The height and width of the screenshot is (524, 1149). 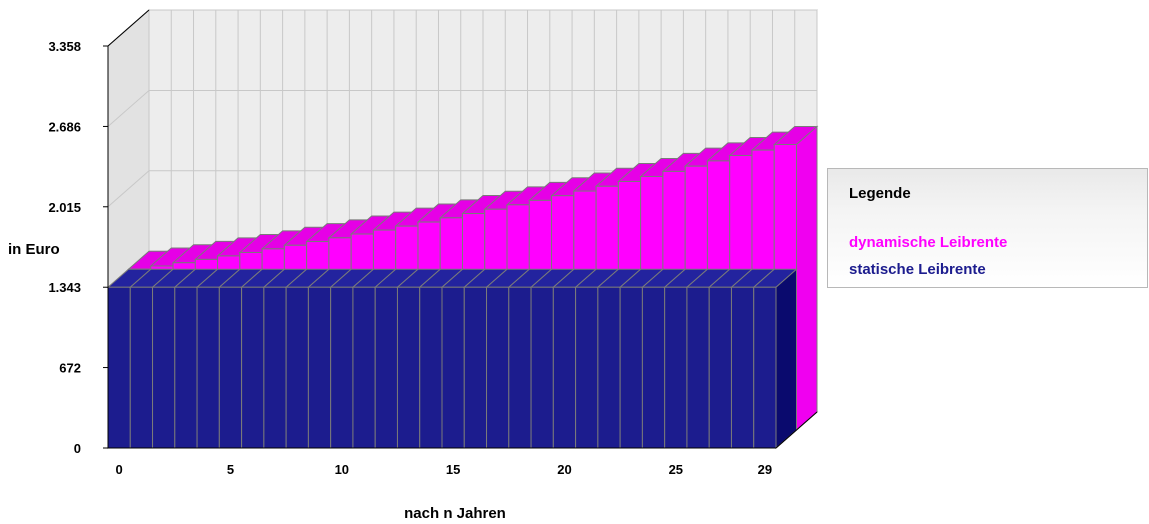 What do you see at coordinates (455, 513) in the screenshot?
I see `x-axis-title: nach n Jahren` at bounding box center [455, 513].